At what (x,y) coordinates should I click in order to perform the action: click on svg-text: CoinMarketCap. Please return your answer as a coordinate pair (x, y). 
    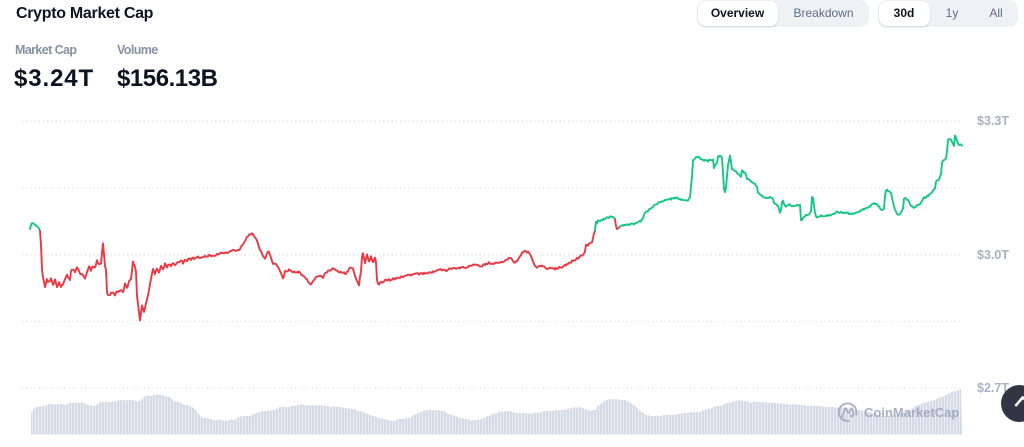
    Looking at the image, I should click on (911, 412).